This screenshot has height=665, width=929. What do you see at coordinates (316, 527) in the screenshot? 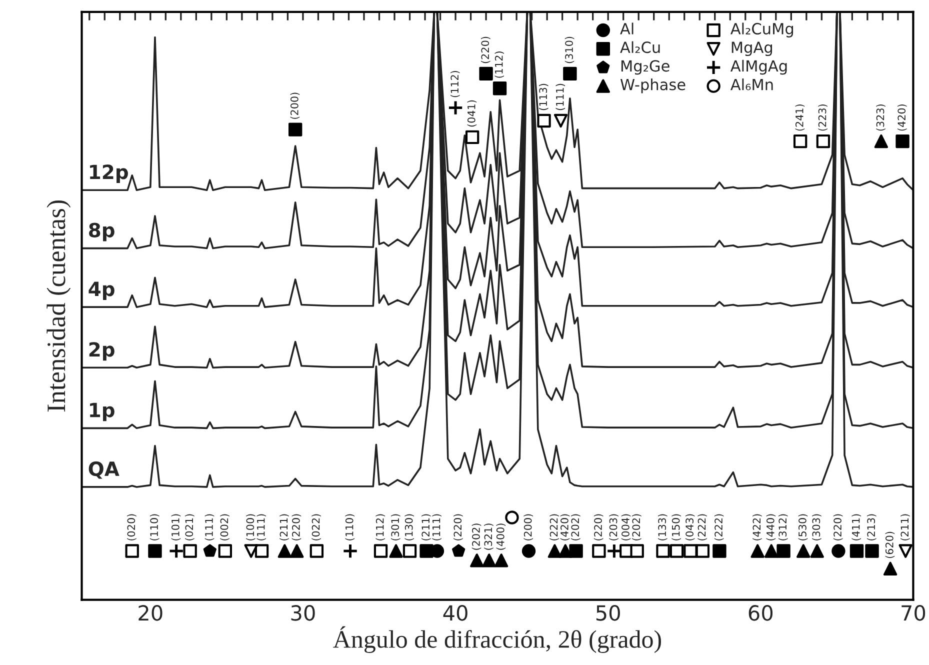
I see `annotation: (022)` at bounding box center [316, 527].